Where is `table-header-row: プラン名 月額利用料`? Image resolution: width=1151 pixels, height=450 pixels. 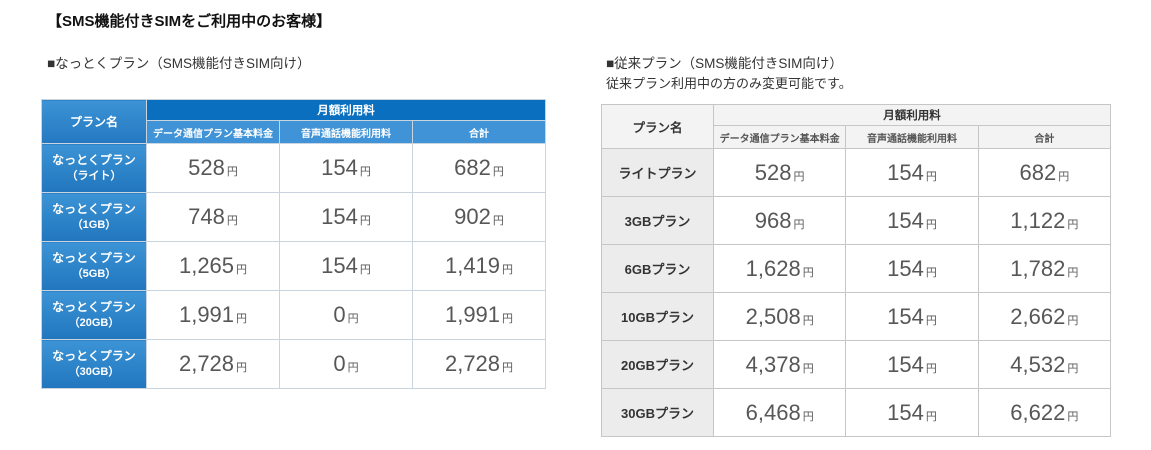
table-header-row: プラン名 月額利用料 is located at coordinates (293, 121).